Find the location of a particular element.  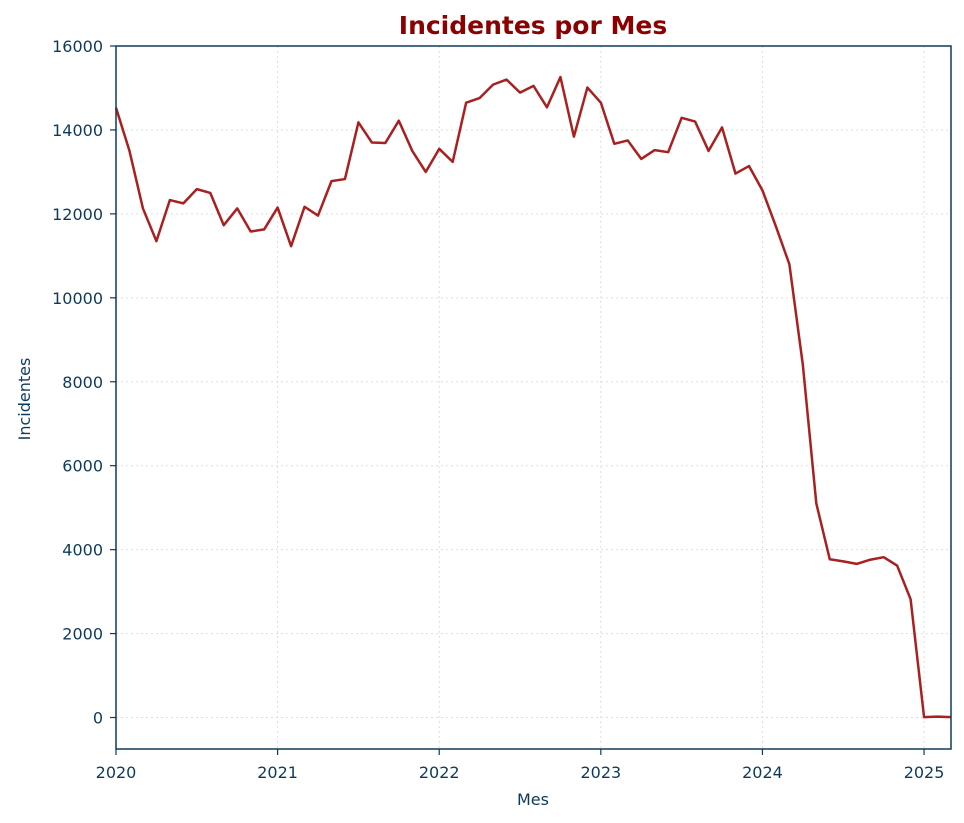

x-tick-label: 2025 is located at coordinates (924, 772).